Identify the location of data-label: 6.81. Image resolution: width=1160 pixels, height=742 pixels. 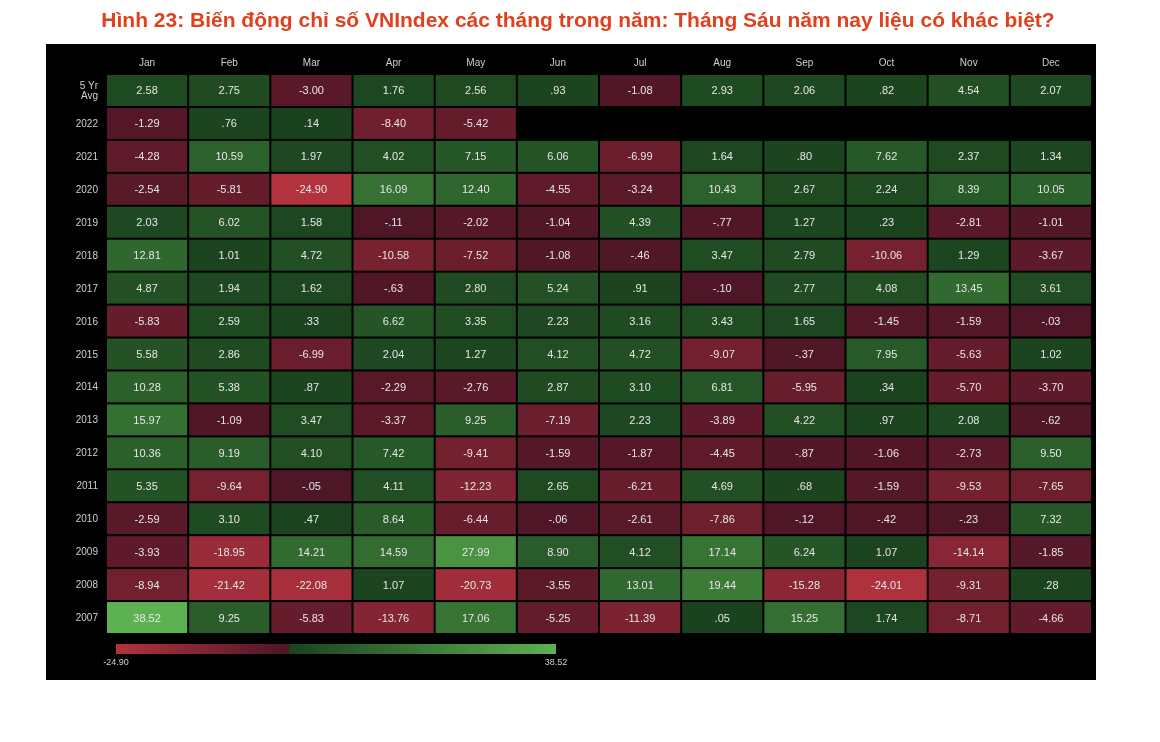
(722, 386).